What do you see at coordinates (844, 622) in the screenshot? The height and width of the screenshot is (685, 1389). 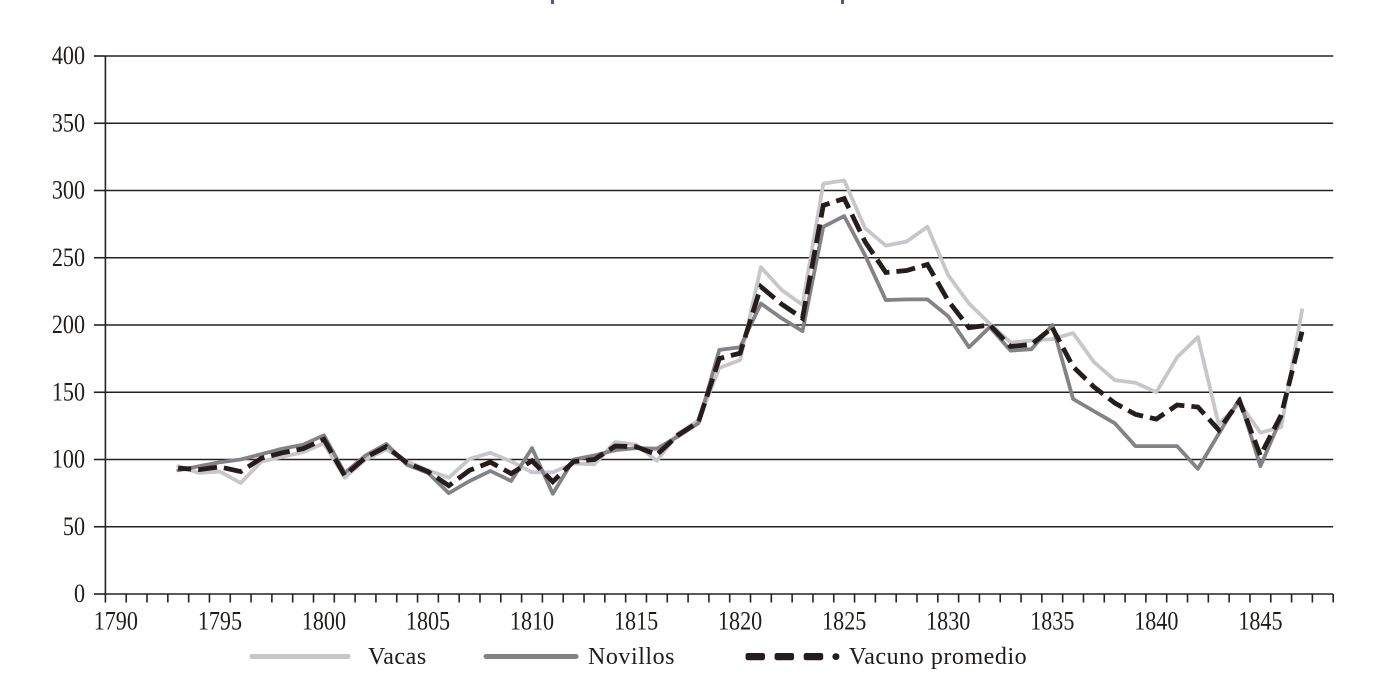 I see `svg-text: 1825` at bounding box center [844, 622].